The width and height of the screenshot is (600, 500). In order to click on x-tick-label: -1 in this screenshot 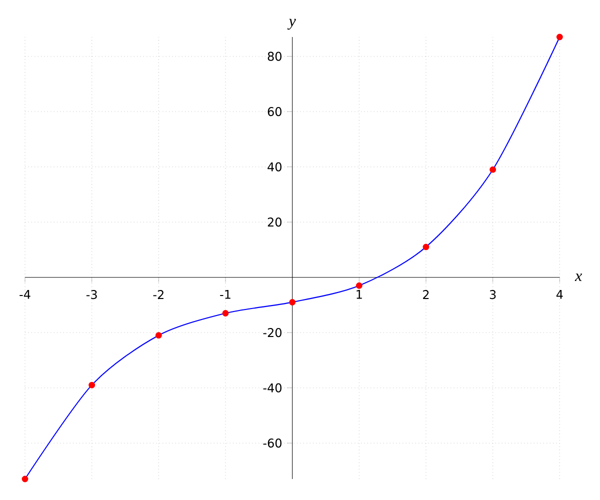, I will do `click(225, 294)`.